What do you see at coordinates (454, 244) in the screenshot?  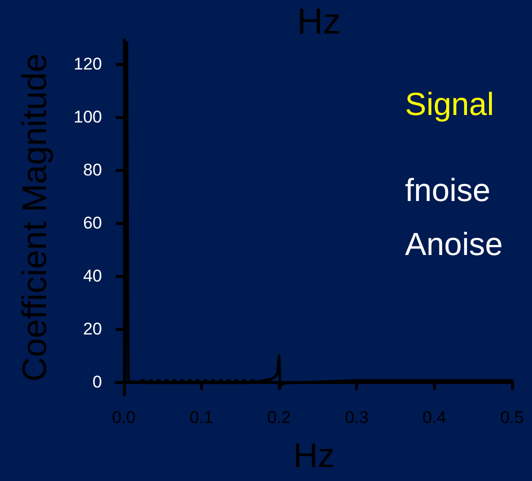 I see `annotation: Anoise` at bounding box center [454, 244].